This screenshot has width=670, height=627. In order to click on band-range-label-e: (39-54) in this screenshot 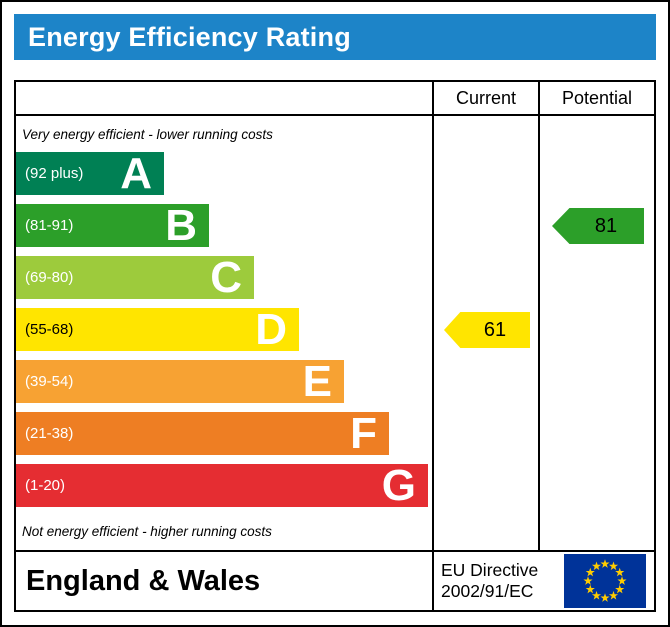, I will do `click(49, 381)`.